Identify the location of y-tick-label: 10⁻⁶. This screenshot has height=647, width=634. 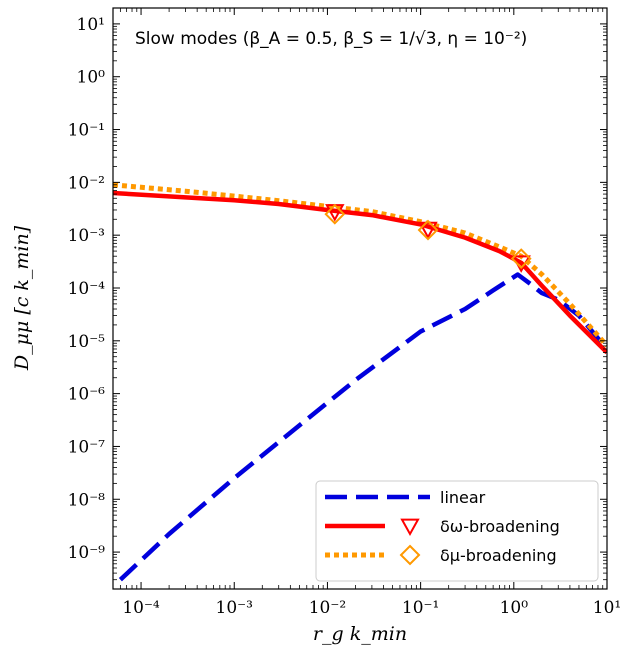
(87, 395).